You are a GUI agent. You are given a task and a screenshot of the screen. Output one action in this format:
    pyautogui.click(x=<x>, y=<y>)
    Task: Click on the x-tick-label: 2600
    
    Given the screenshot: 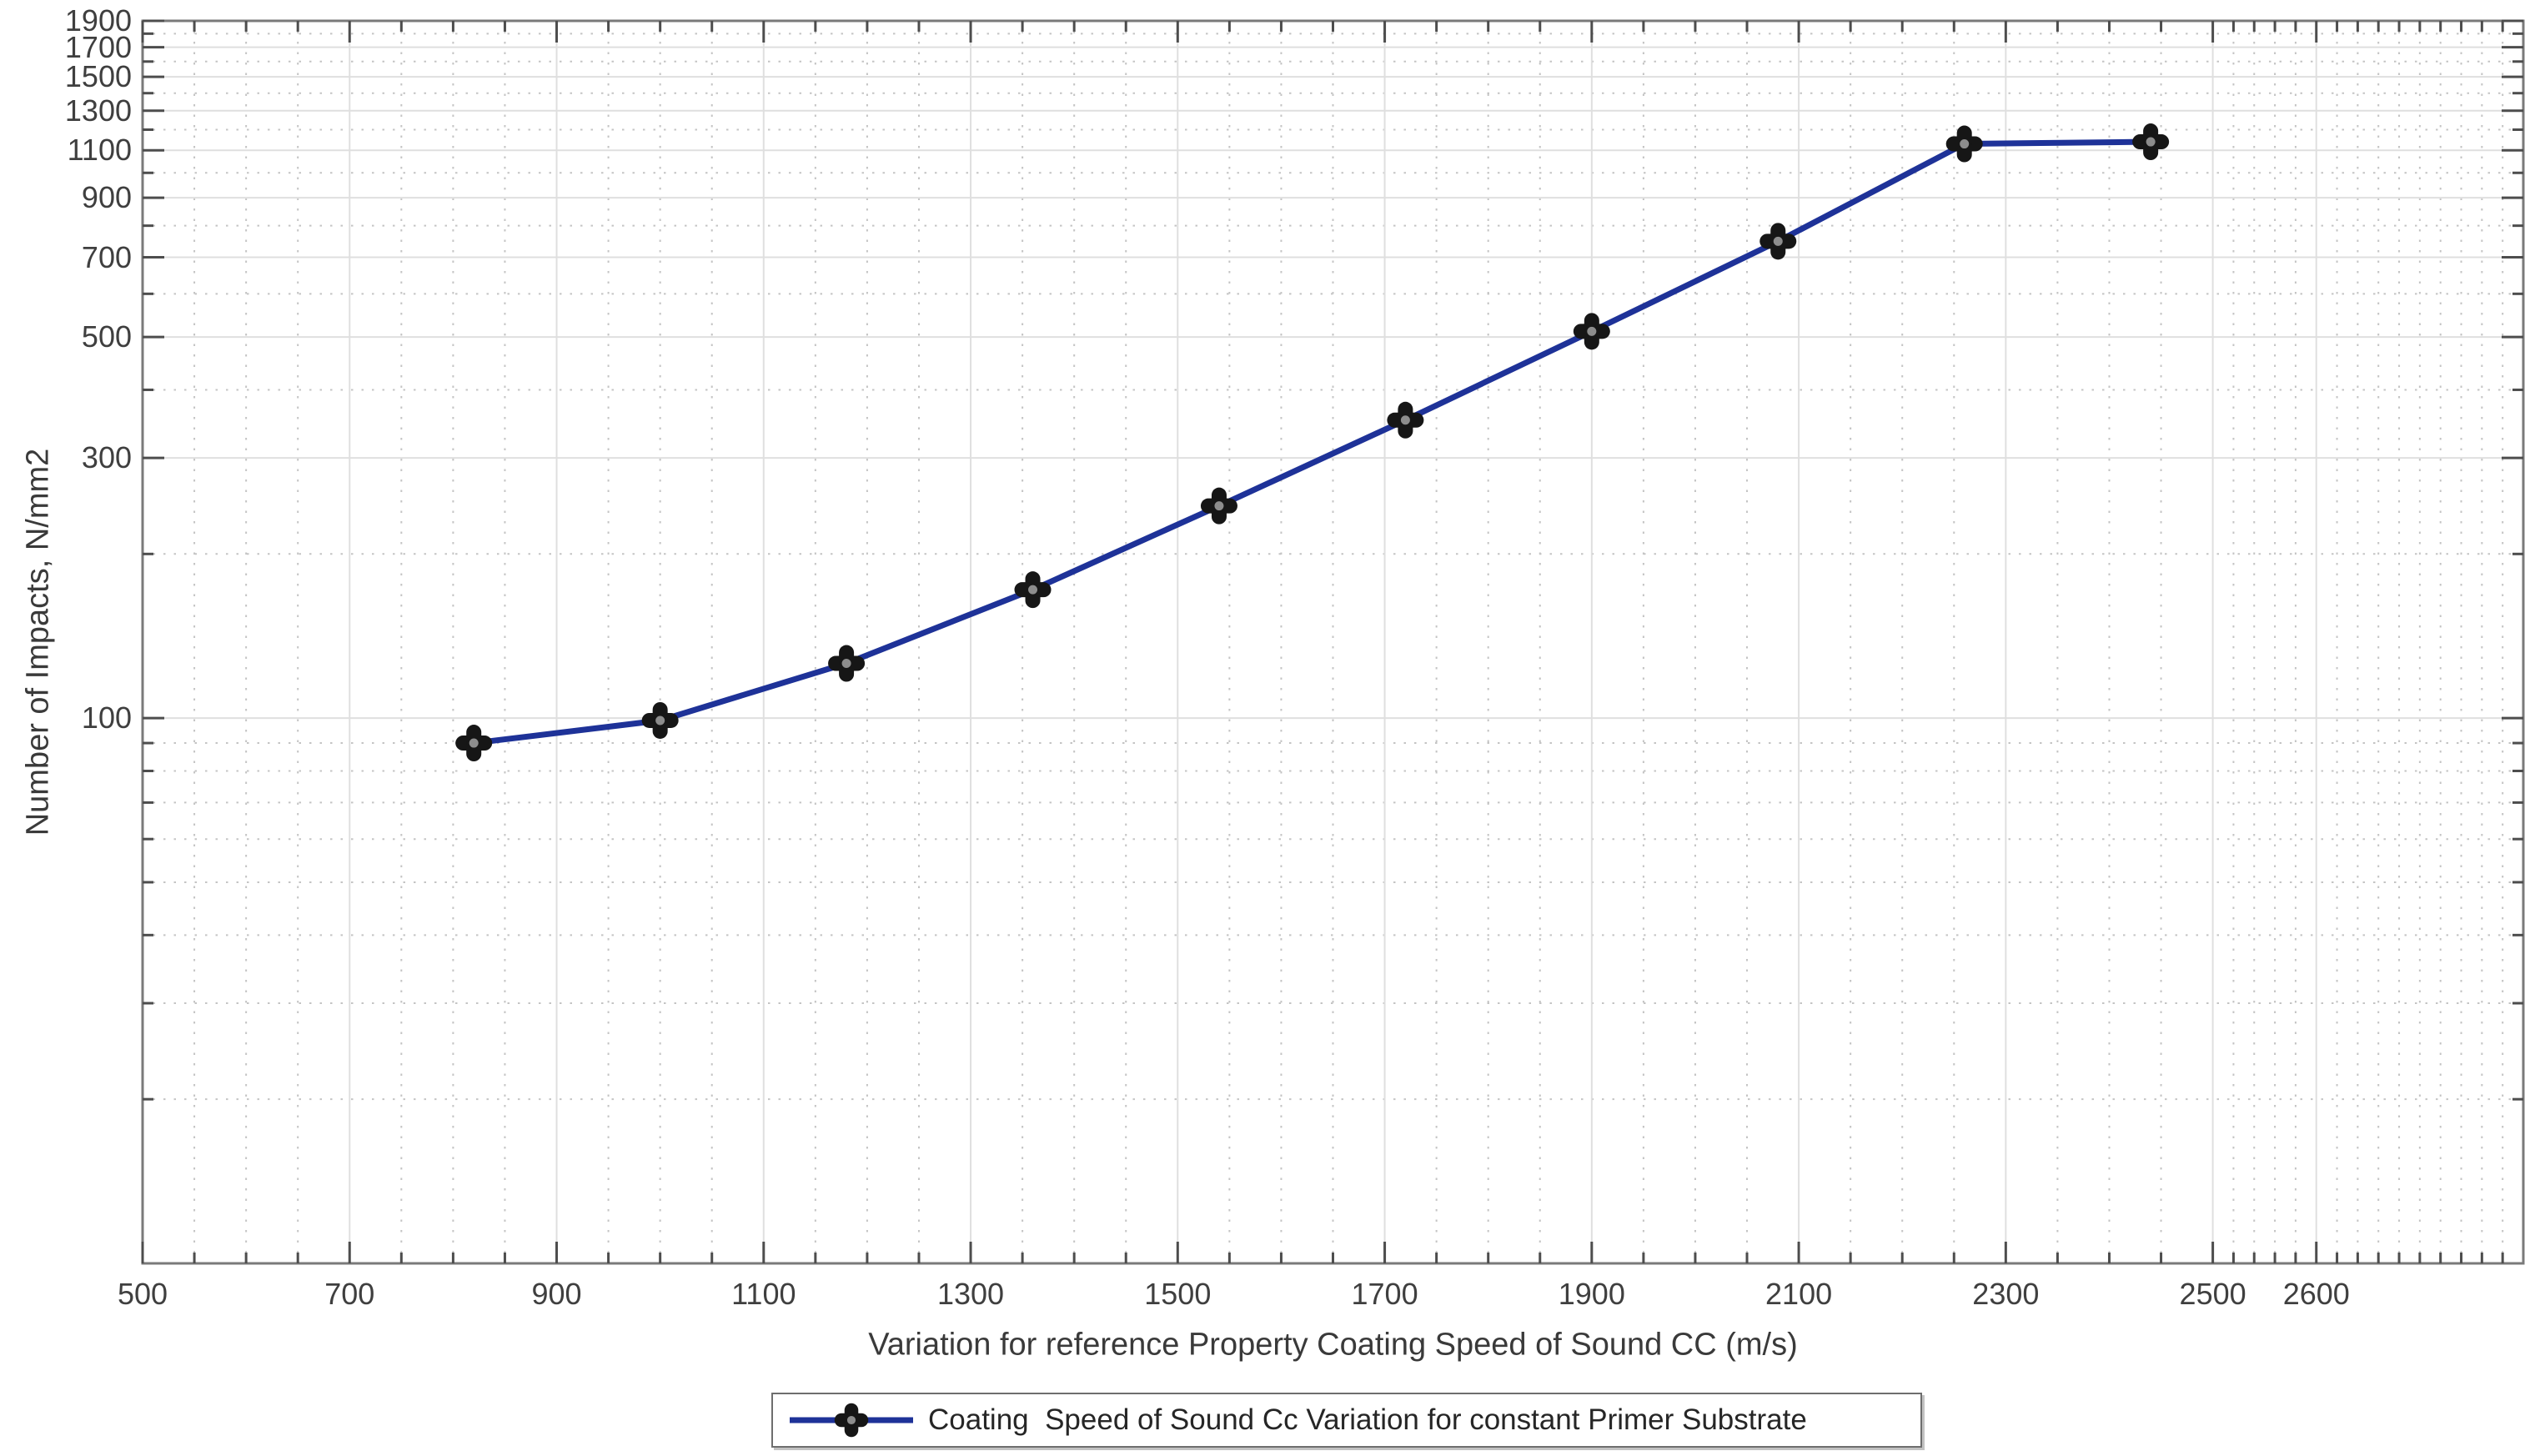 What is the action you would take?
    pyautogui.click(x=2316, y=1294)
    